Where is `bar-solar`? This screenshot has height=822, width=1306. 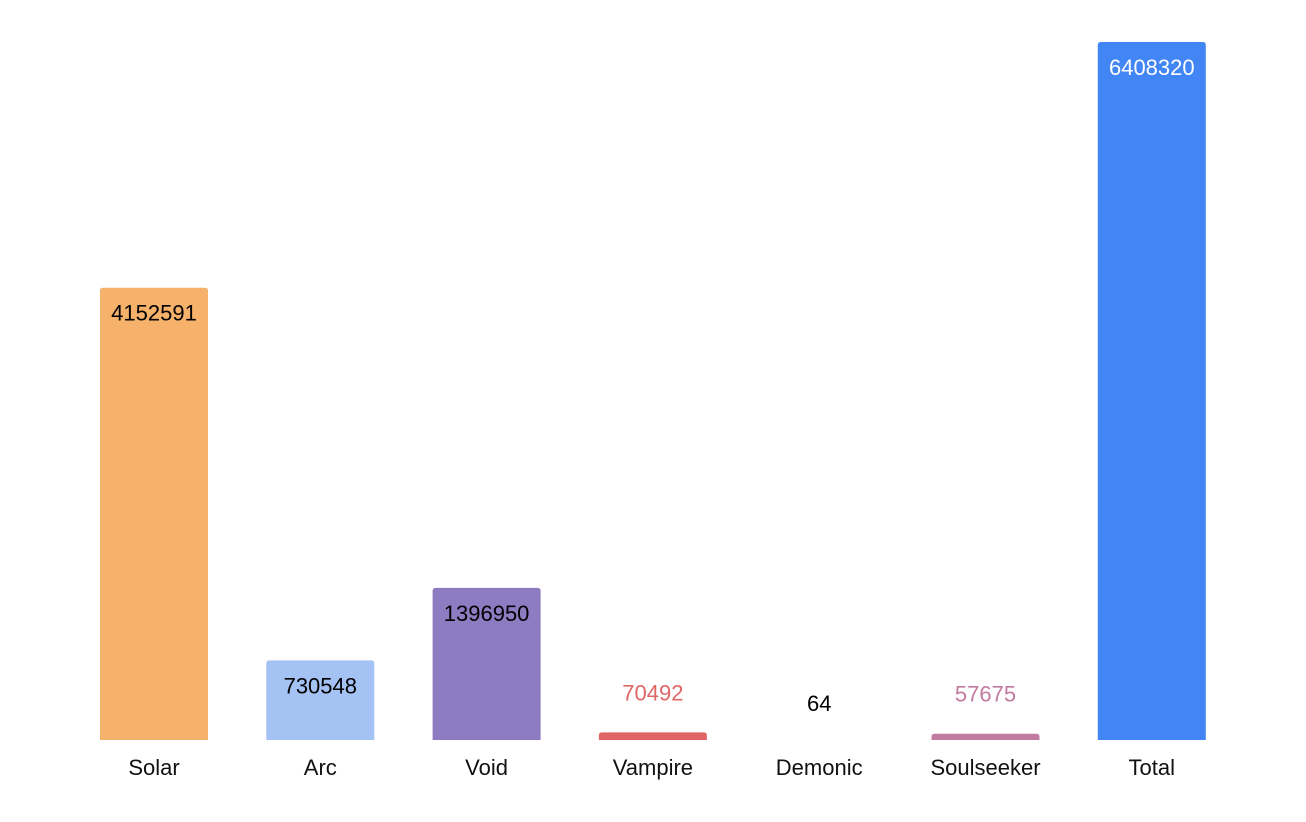 bar-solar is located at coordinates (154, 513).